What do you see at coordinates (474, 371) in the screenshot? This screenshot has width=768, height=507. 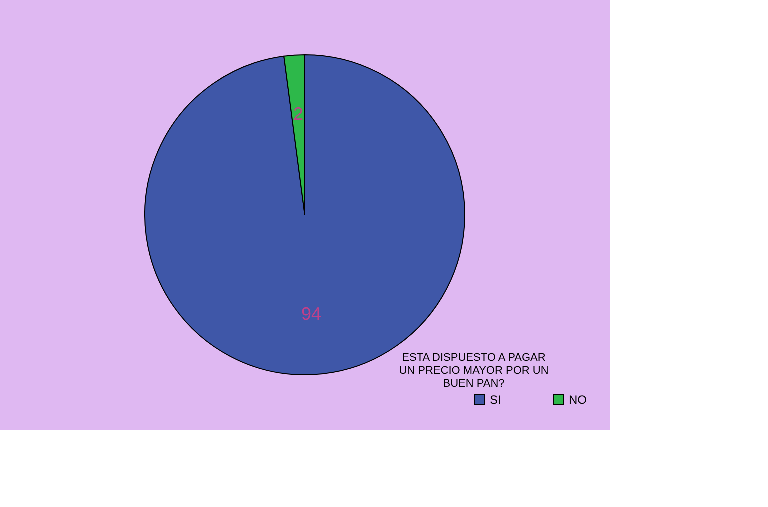 I see `legend-title: ESTA DISPUESTO A PAGAR UN PRECIO MAYOR POR UN BUEN PAN?` at bounding box center [474, 371].